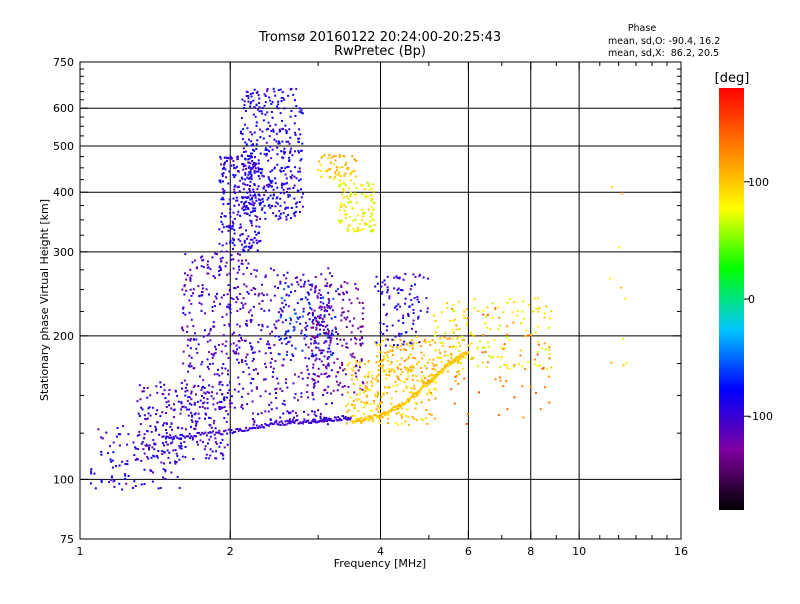 The image size is (800, 604). I want to click on phase-stats-header: Phase, so click(642, 28).